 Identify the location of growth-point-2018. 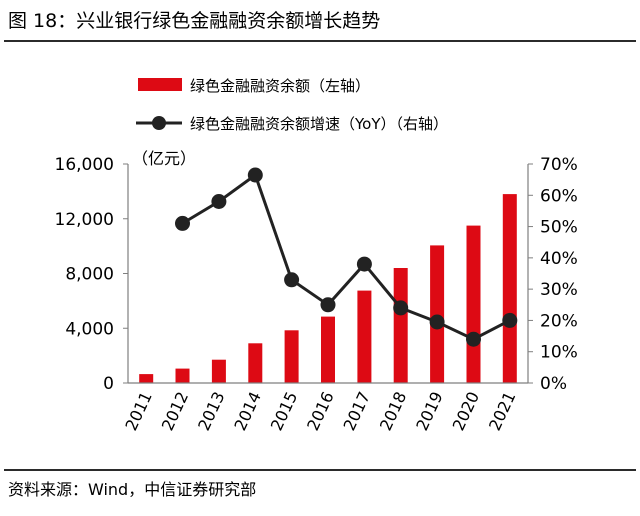
(401, 308).